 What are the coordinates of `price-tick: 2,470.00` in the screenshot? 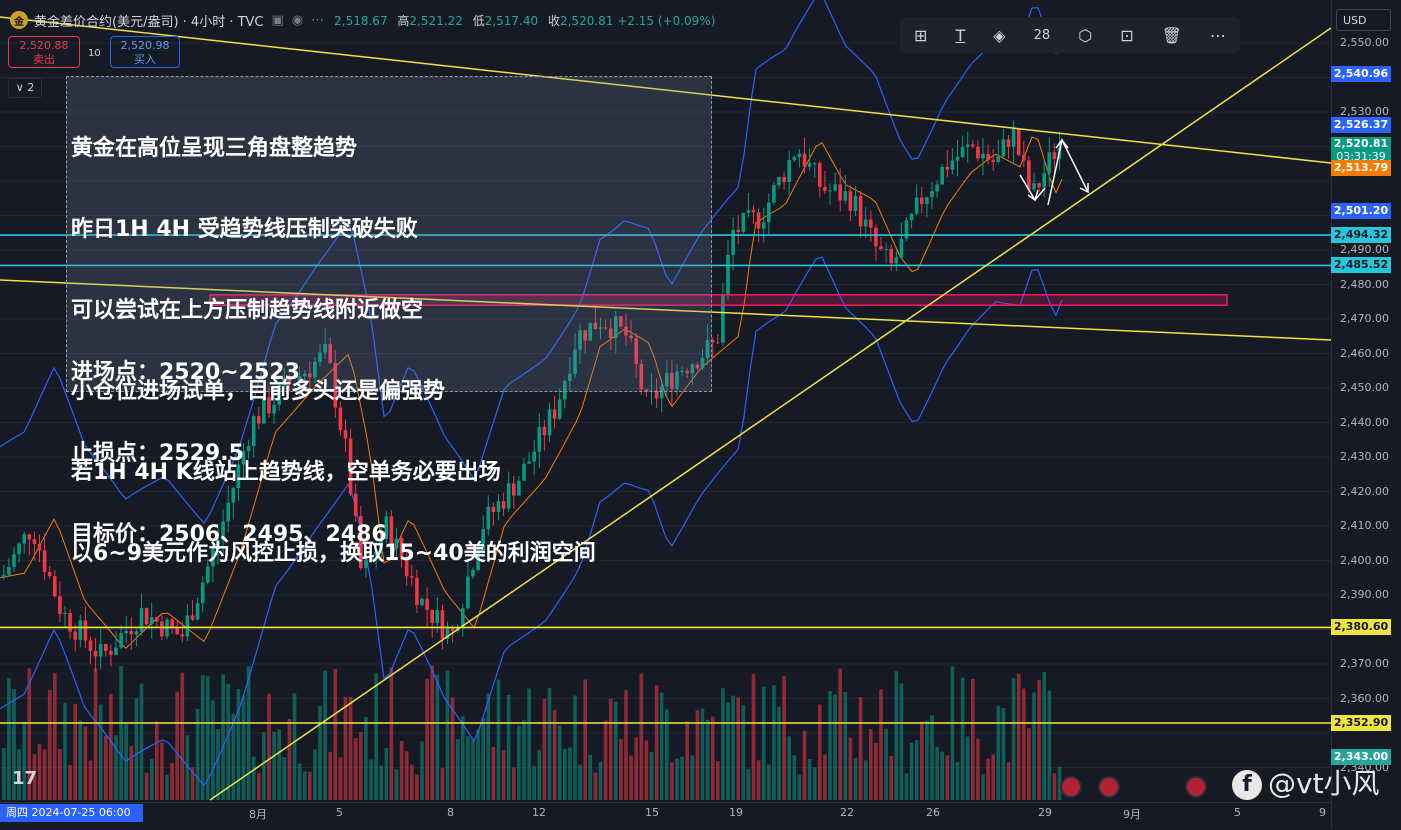 It's located at (1364, 318).